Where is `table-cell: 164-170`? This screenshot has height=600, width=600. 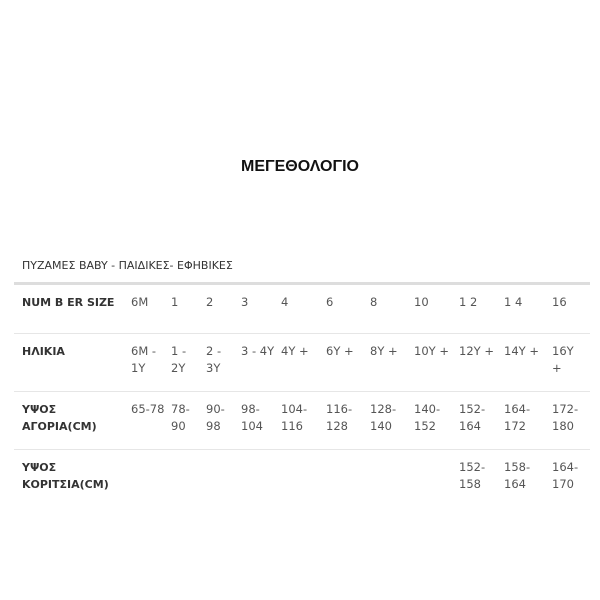 table-cell: 164-170 is located at coordinates (565, 475).